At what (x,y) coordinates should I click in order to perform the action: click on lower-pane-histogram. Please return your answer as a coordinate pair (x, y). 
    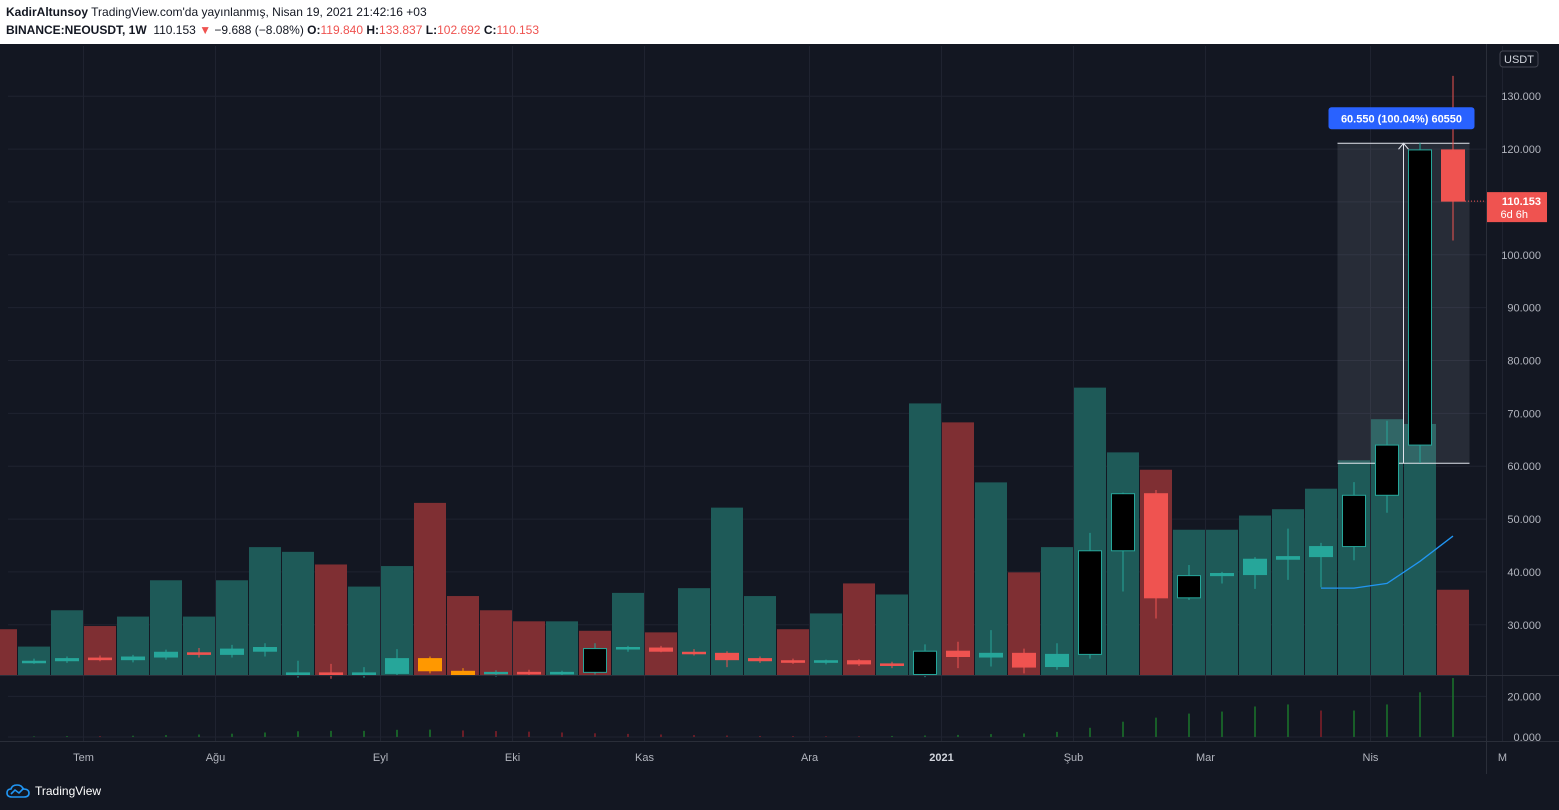
    Looking at the image, I should click on (743, 707).